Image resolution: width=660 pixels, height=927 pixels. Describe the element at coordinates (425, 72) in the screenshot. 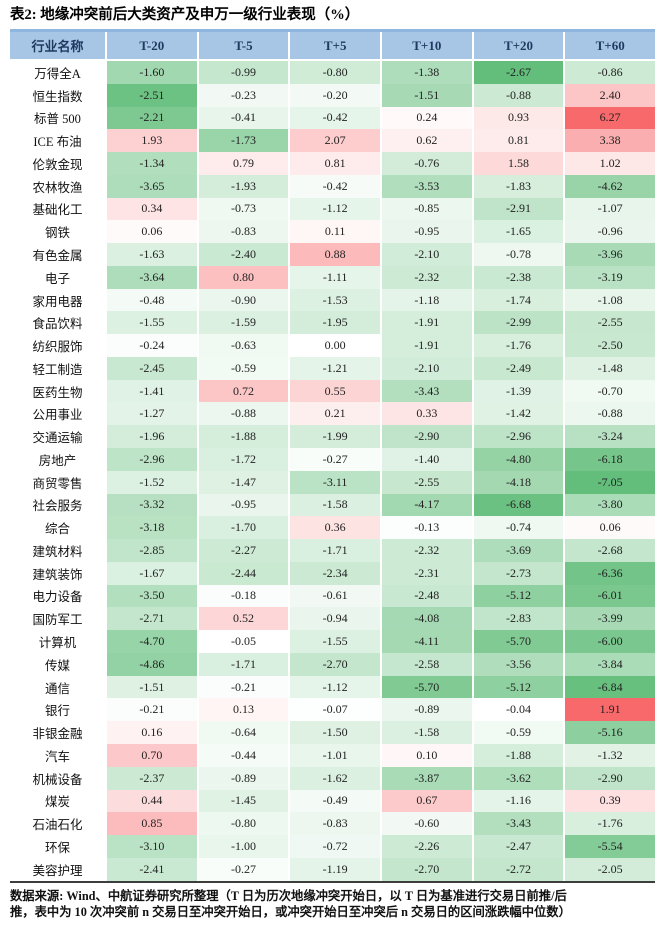

I see `value-cell: -1.38` at that location.